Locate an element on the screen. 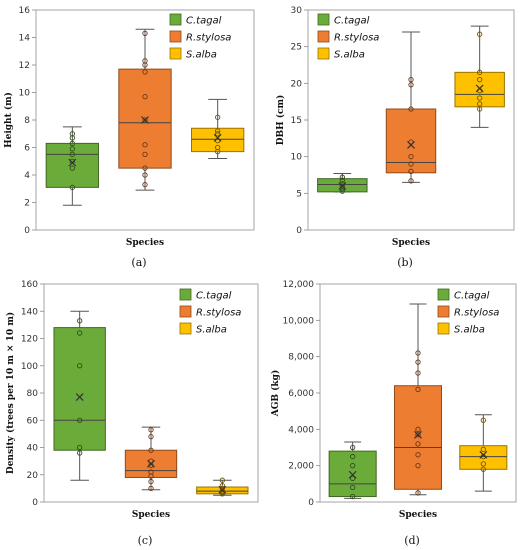 Image resolution: width=524 pixels, height=550 pixels. y-tick-label: 80 is located at coordinates (33, 394).